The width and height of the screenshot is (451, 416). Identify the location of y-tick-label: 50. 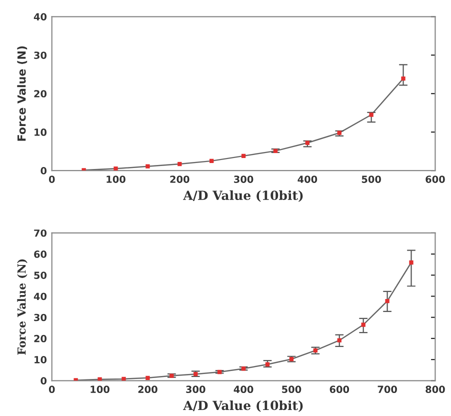
(40, 275).